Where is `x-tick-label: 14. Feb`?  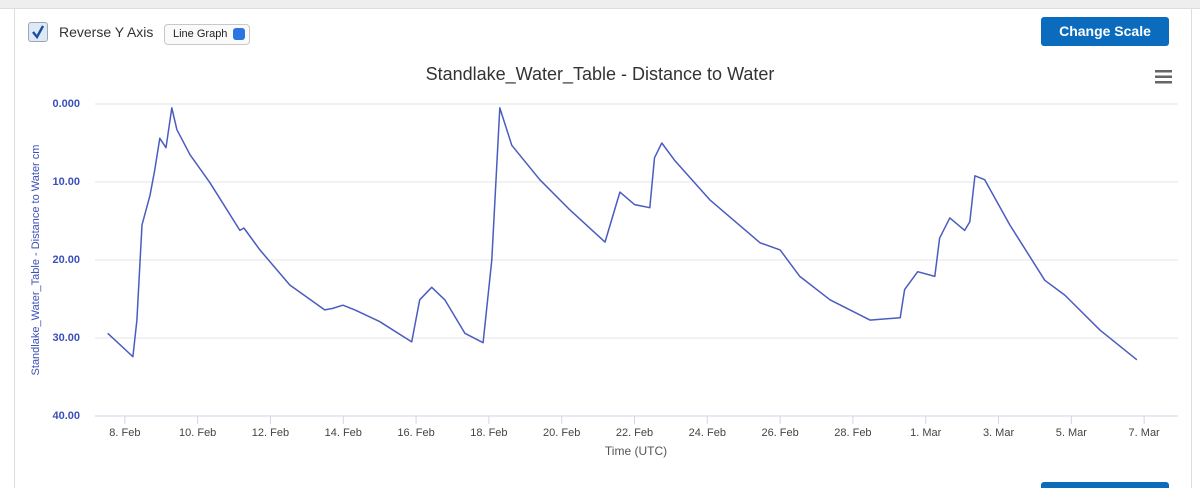
x-tick-label: 14. Feb is located at coordinates (343, 433).